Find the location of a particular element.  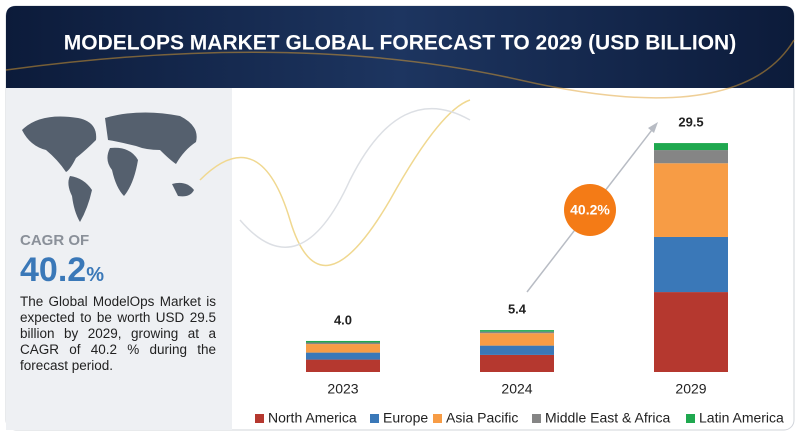

legend-label: Middle East & Africa is located at coordinates (607, 418).